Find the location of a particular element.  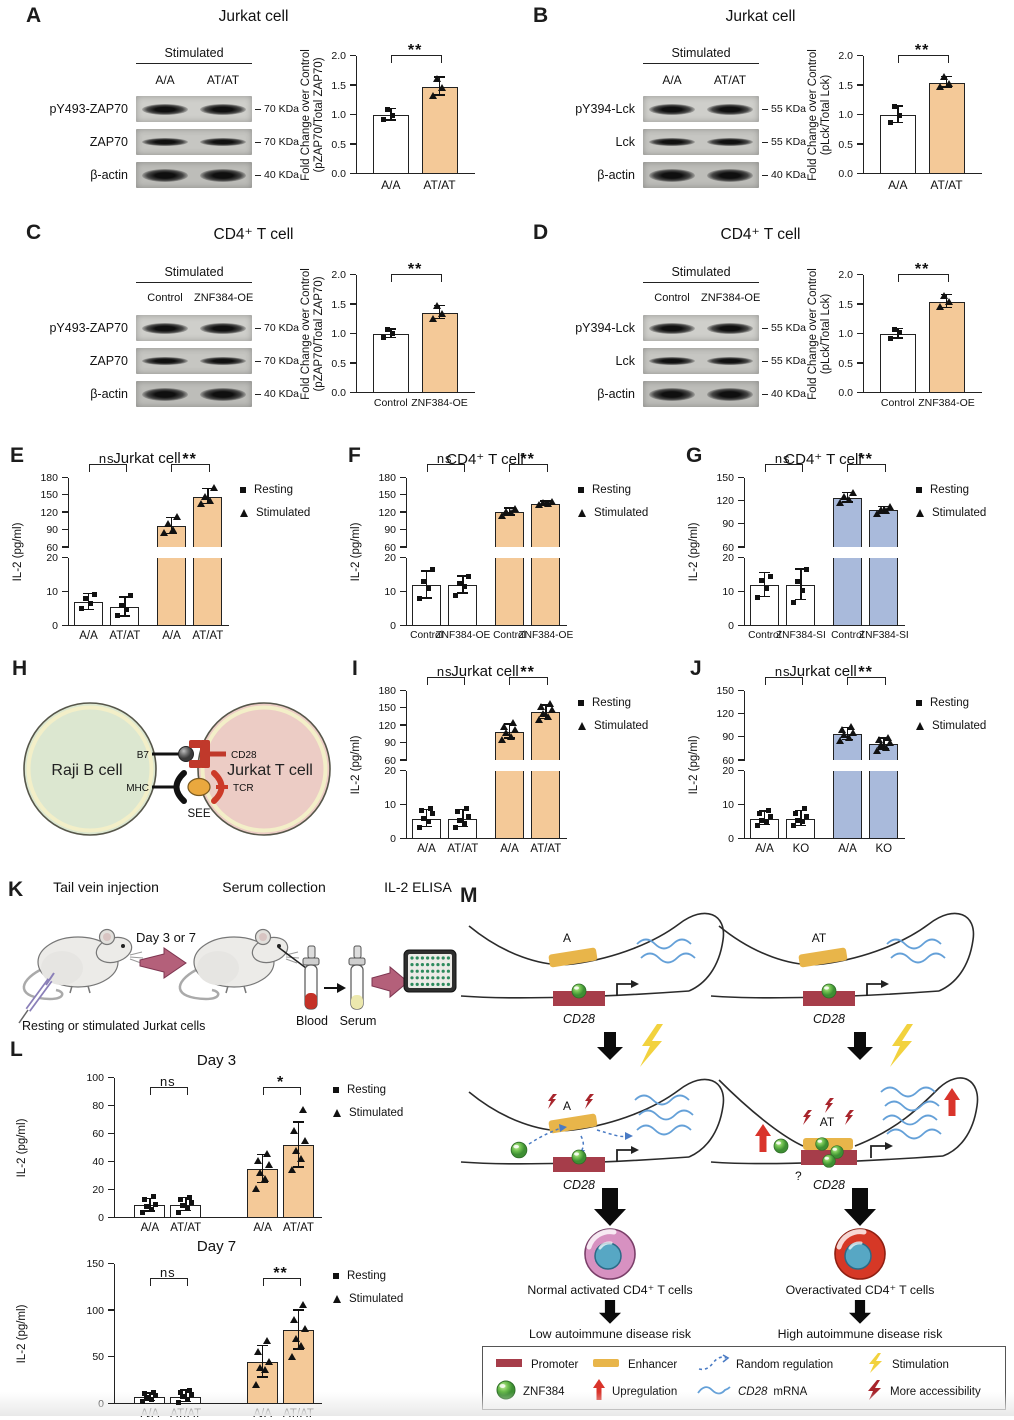

injection-caption: Resting or stimulated Jurkat cells is located at coordinates (113, 1026).